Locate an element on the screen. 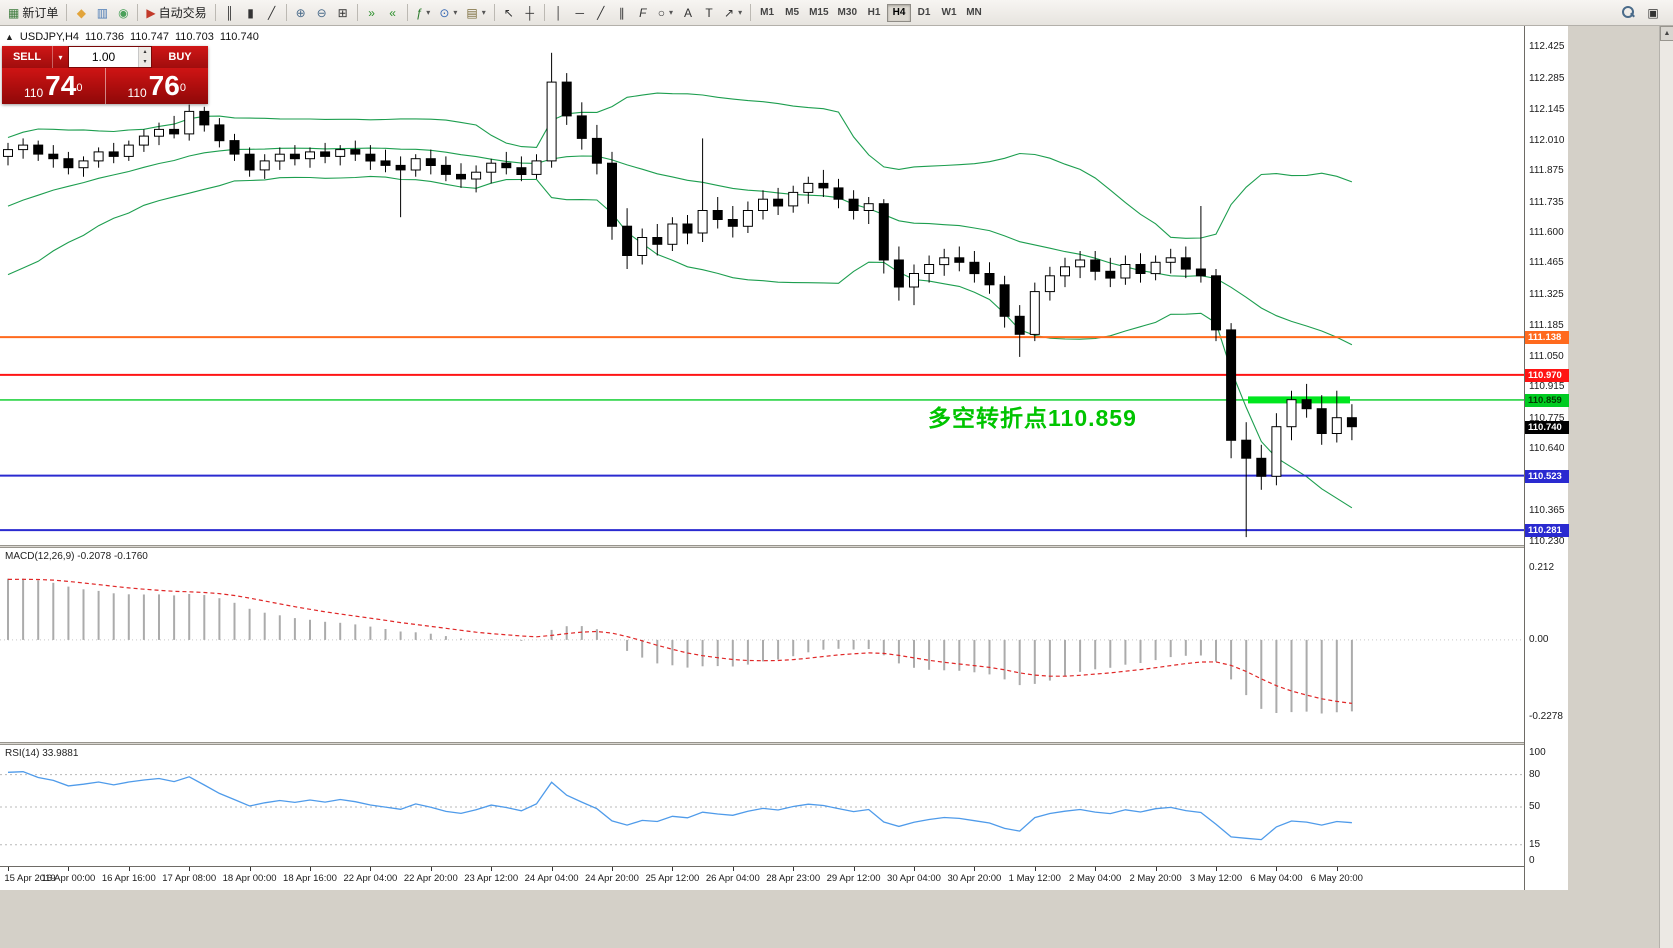  mql5-market-button: ◆ is located at coordinates (81, 13).